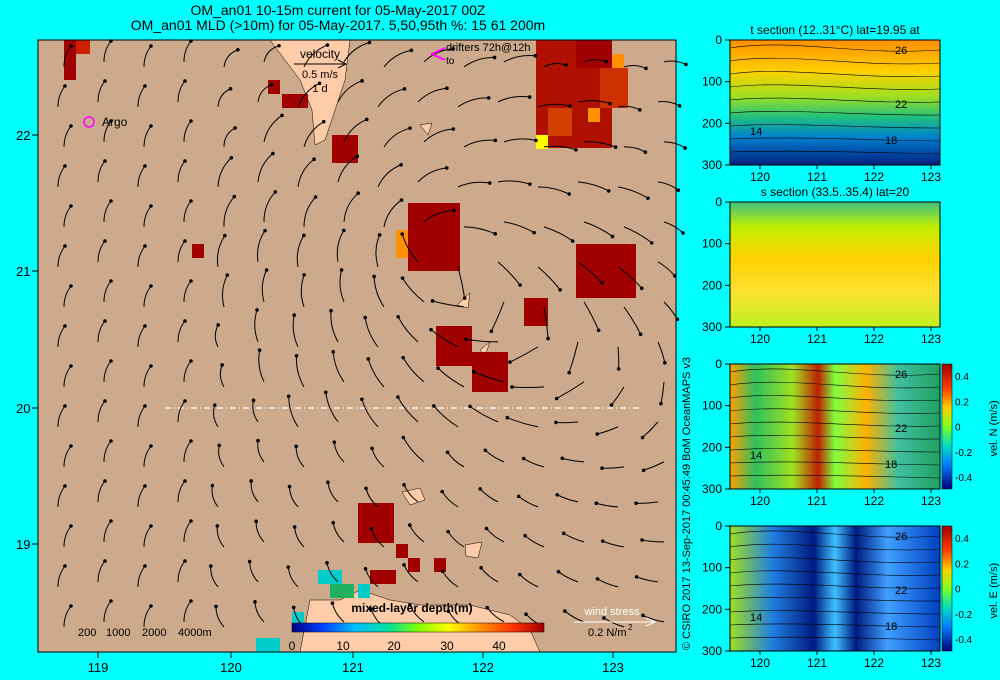 This screenshot has height=680, width=1000. What do you see at coordinates (760, 663) in the screenshot?
I see `longitude-tick-label: 120` at bounding box center [760, 663].